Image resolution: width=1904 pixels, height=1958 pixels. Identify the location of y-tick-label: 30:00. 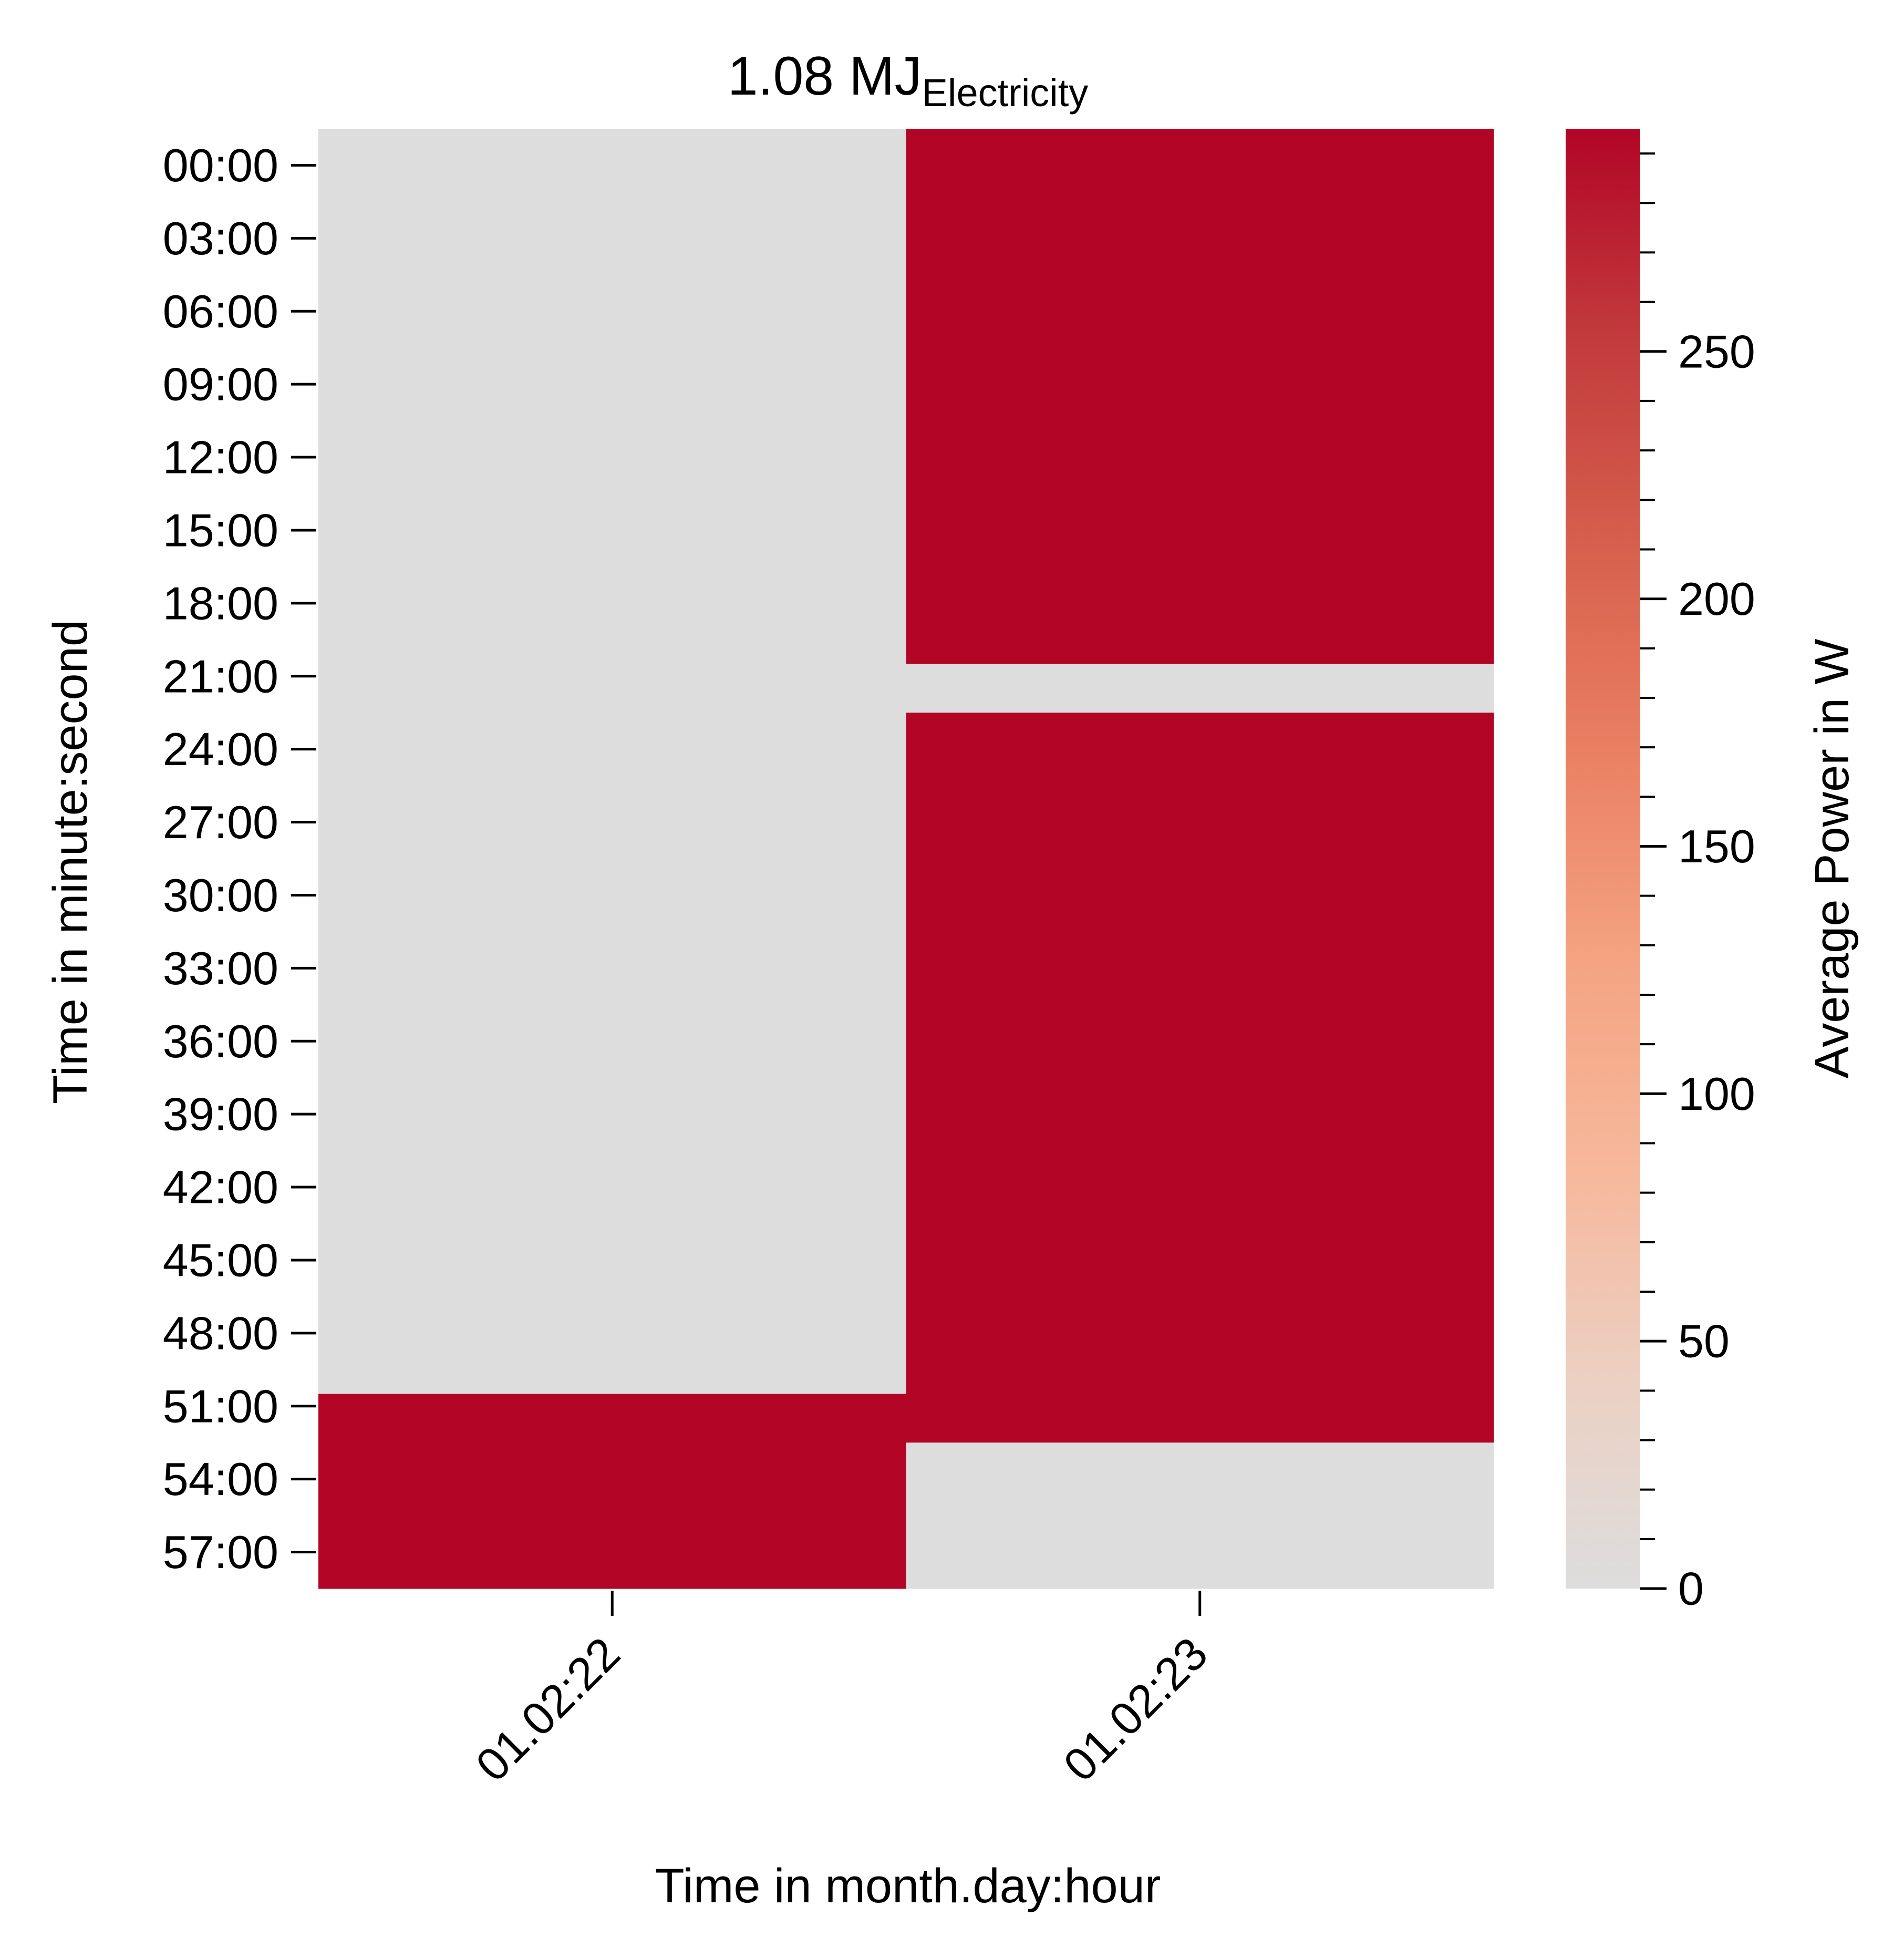
(220, 895).